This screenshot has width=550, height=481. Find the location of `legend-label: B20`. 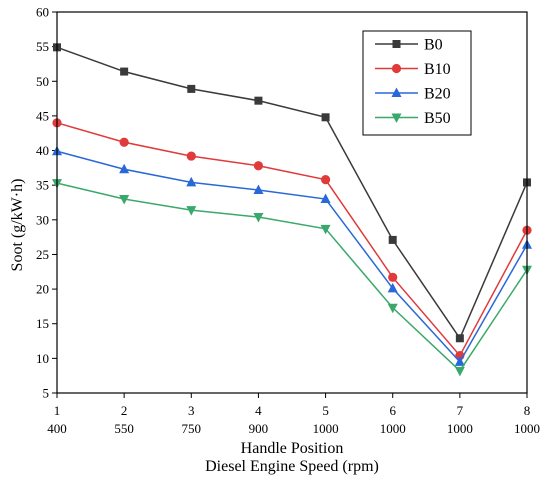

legend-label: B20 is located at coordinates (437, 94).